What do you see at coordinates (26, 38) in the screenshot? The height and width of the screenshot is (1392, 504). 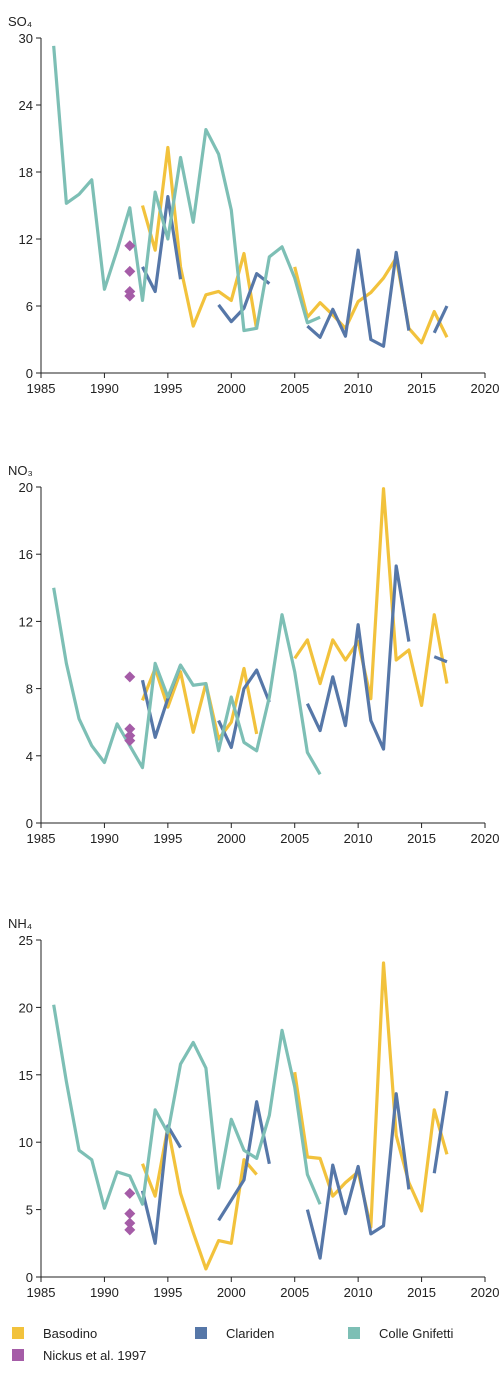 I see `y-tick-label: 30` at bounding box center [26, 38].